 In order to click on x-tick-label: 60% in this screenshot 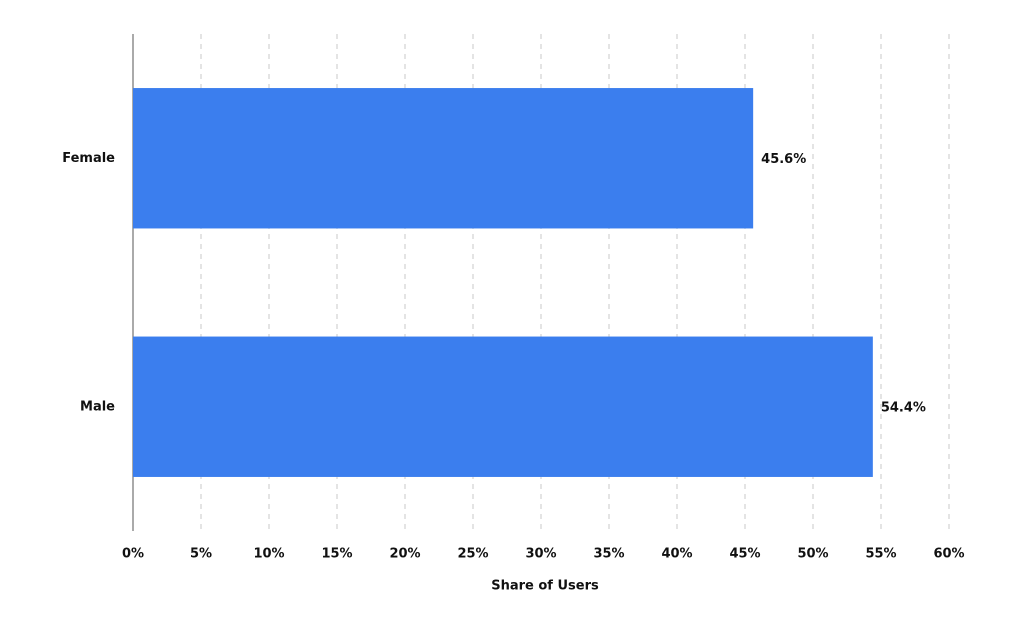, I will do `click(948, 554)`.